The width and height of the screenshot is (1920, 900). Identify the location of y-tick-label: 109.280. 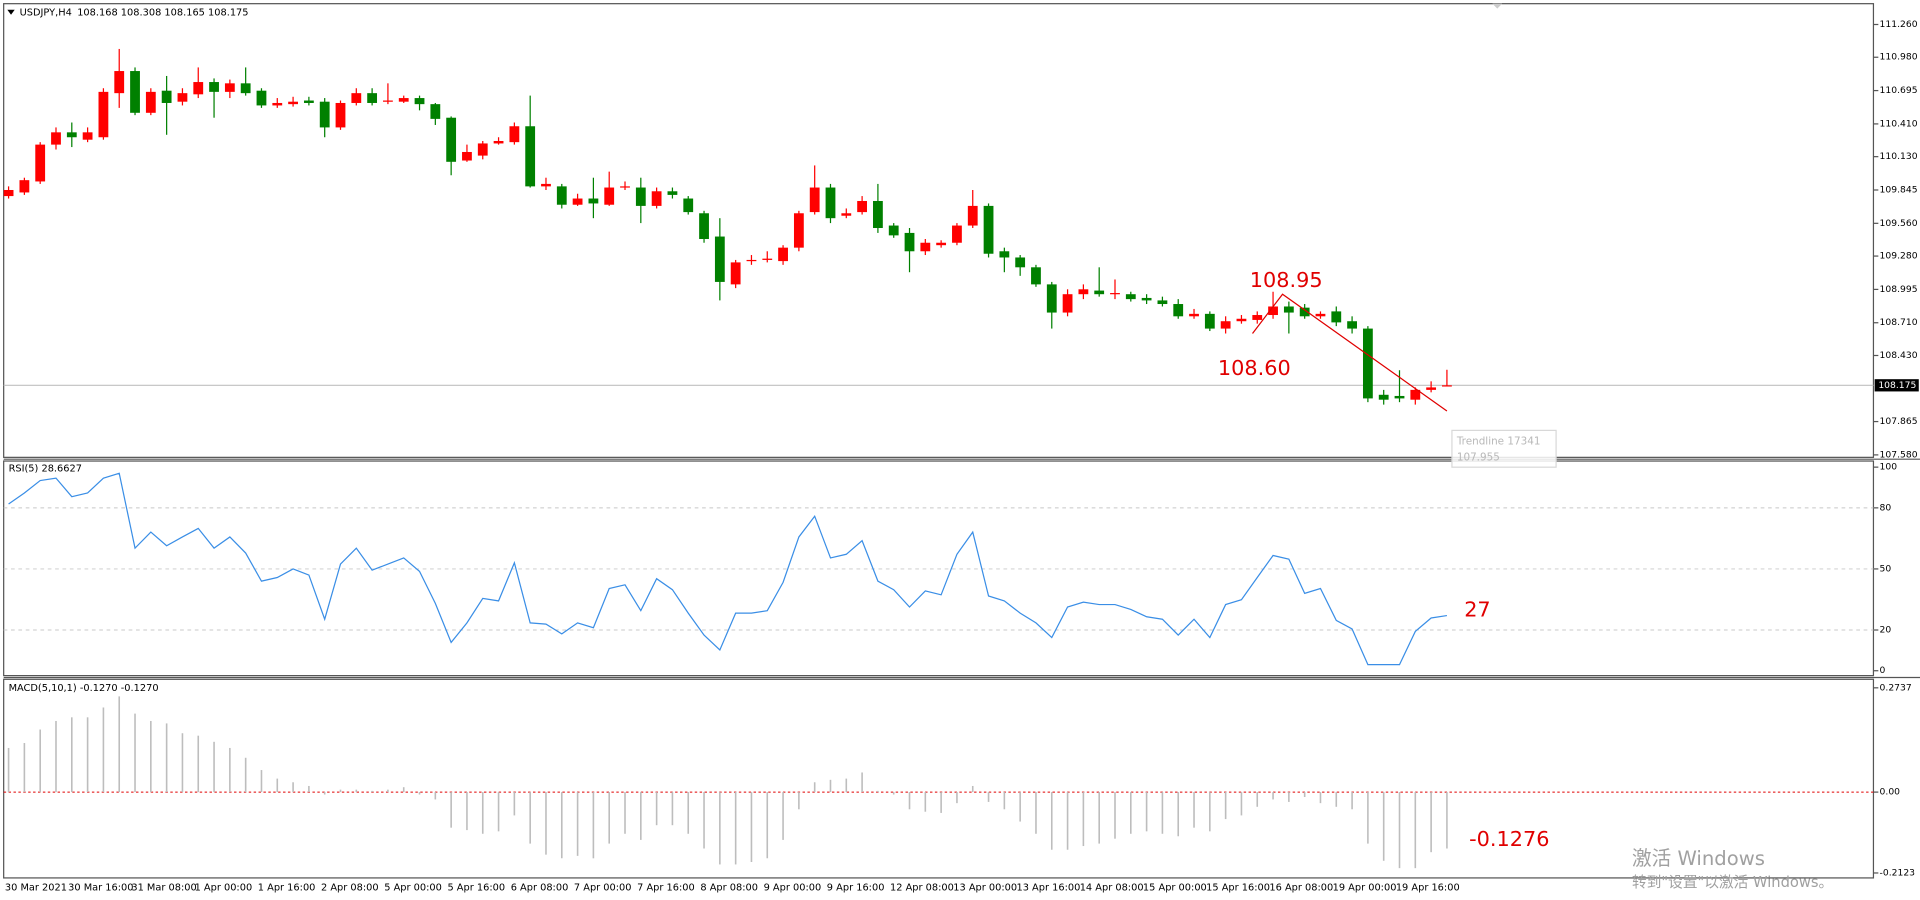
(1899, 256).